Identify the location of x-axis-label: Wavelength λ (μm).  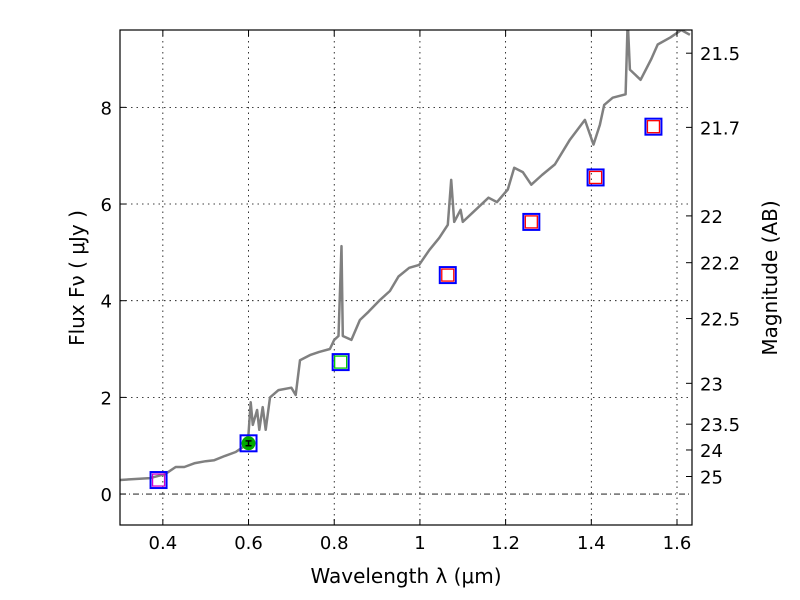
(405, 576).